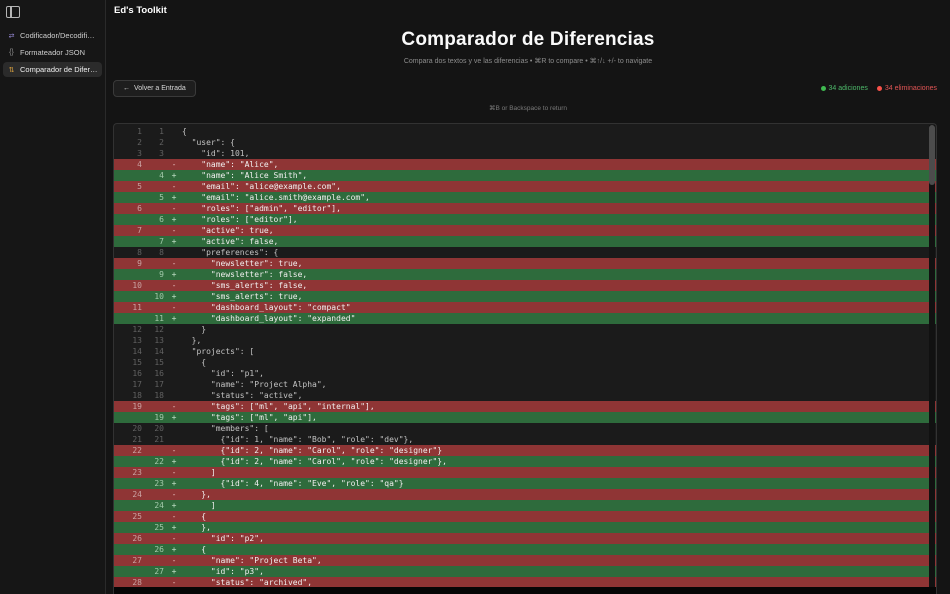 The height and width of the screenshot is (594, 950). I want to click on old-line-number: 5, so click(139, 186).